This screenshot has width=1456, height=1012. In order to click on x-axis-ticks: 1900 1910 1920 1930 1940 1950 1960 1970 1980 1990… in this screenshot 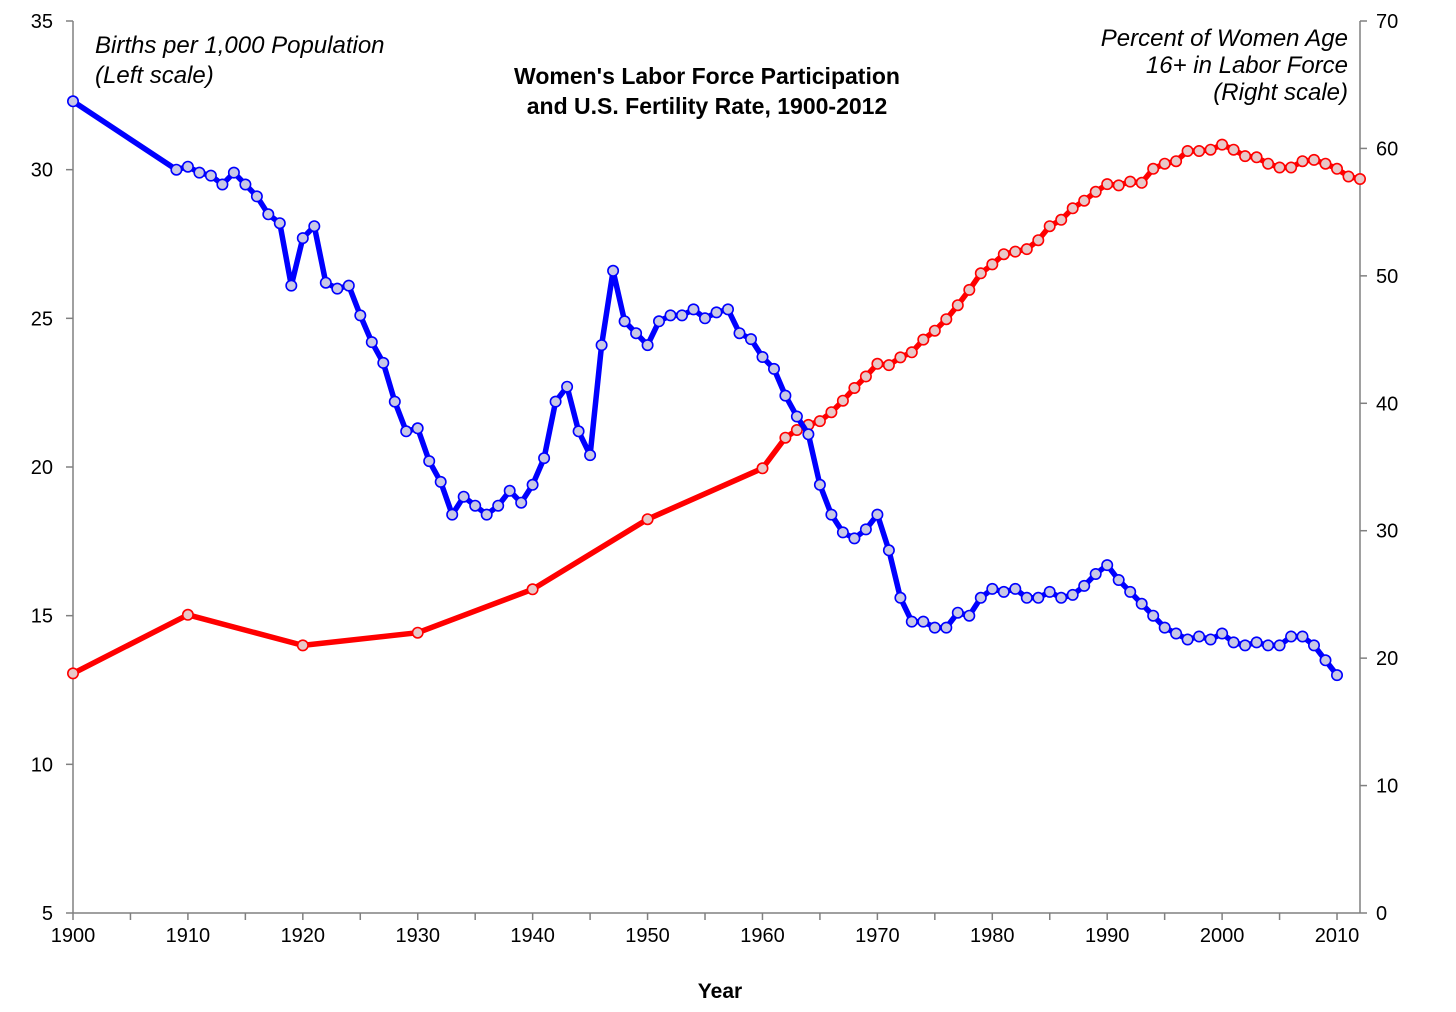, I will do `click(705, 930)`.